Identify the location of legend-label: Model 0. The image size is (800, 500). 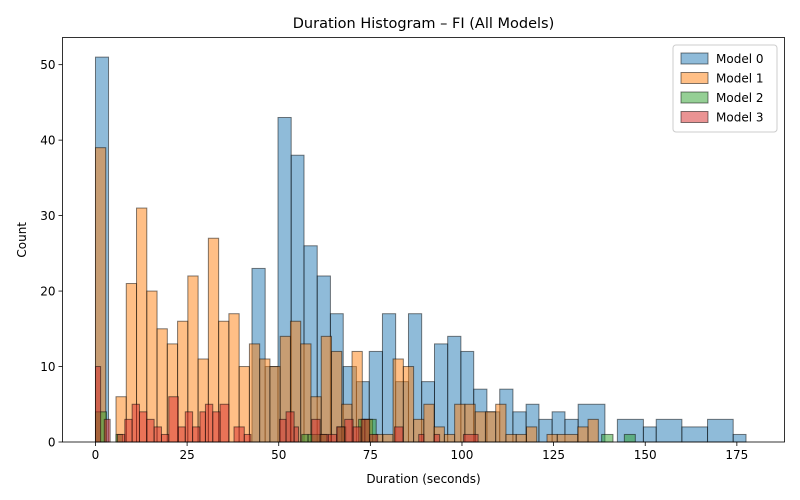
(739, 59).